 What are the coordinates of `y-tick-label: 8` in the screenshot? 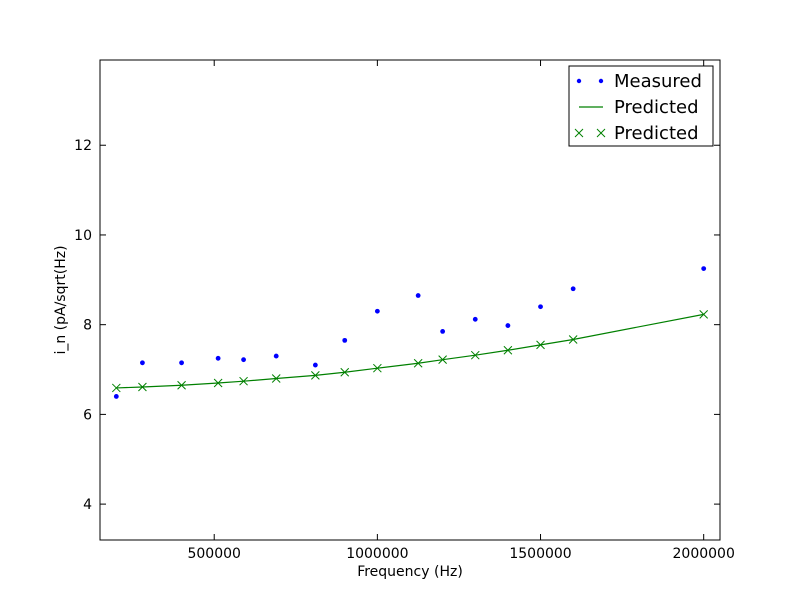 It's located at (87, 326).